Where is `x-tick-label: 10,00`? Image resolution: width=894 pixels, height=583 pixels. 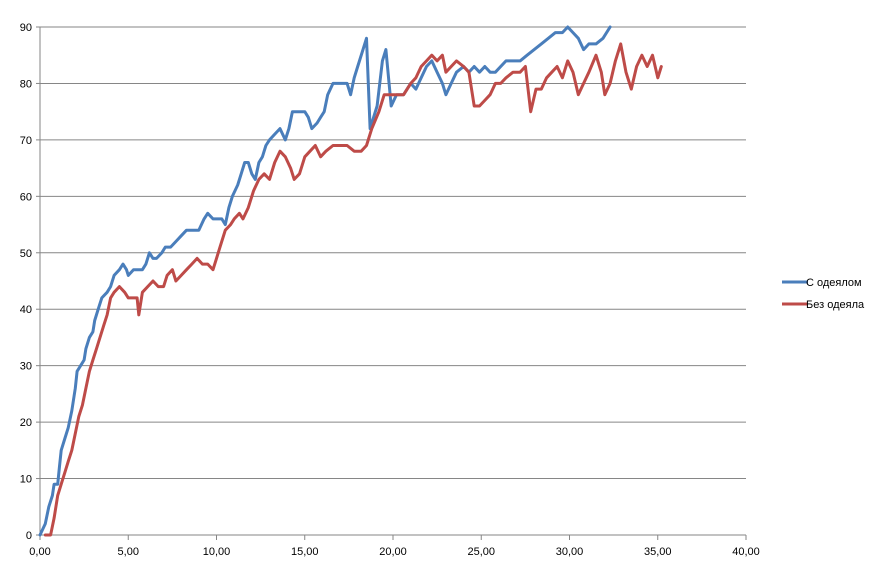
x-tick-label: 10,00 is located at coordinates (217, 552).